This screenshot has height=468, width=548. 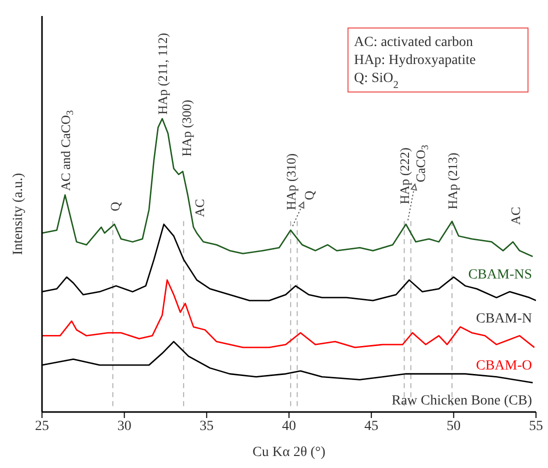 What do you see at coordinates (18, 214) in the screenshot?
I see `y-axis-title: Intensity (a.u.)` at bounding box center [18, 214].